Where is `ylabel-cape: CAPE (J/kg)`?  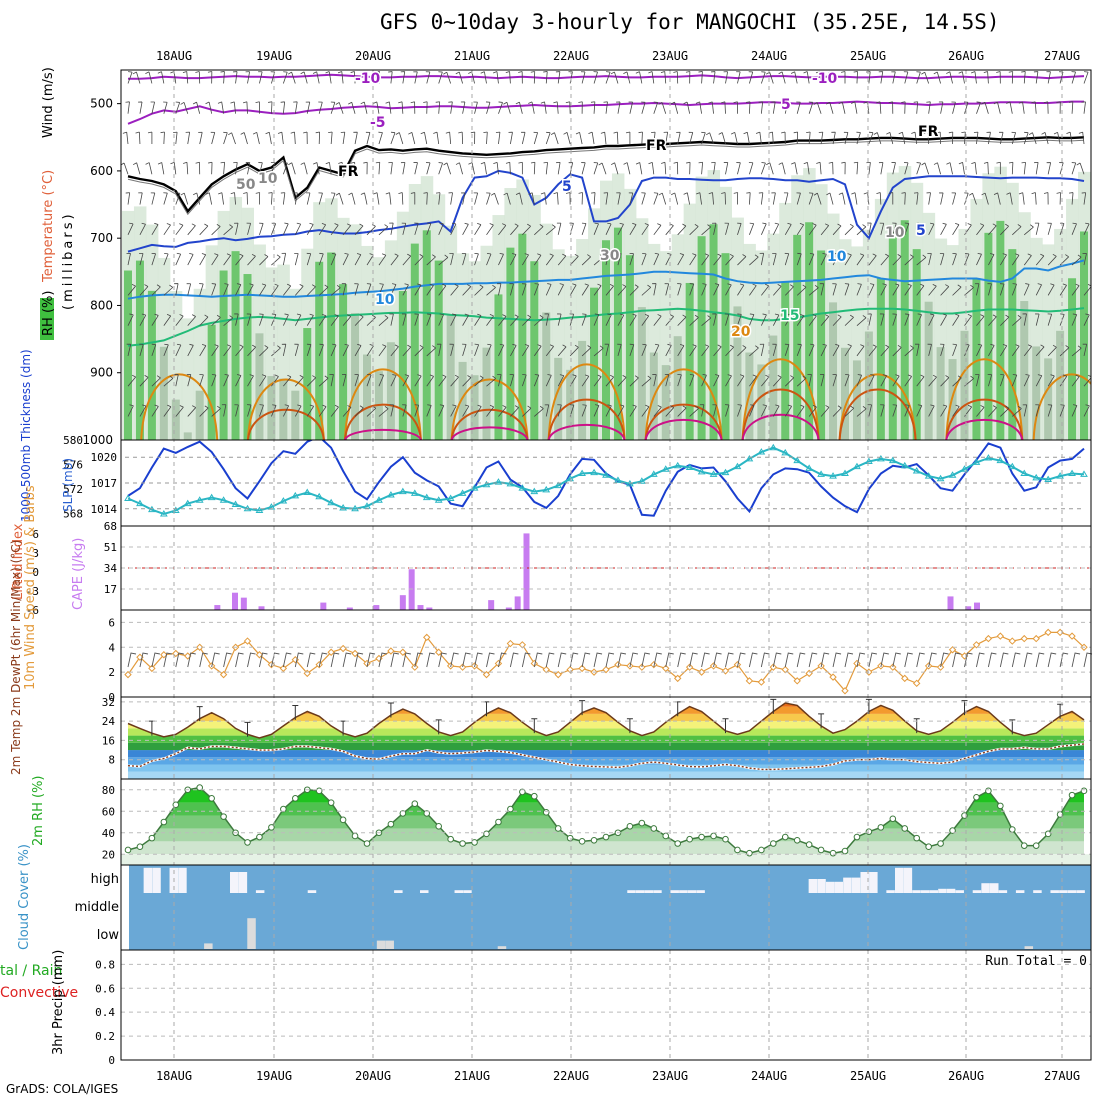
ylabel-cape: CAPE (J/kg) is located at coordinates (78, 574).